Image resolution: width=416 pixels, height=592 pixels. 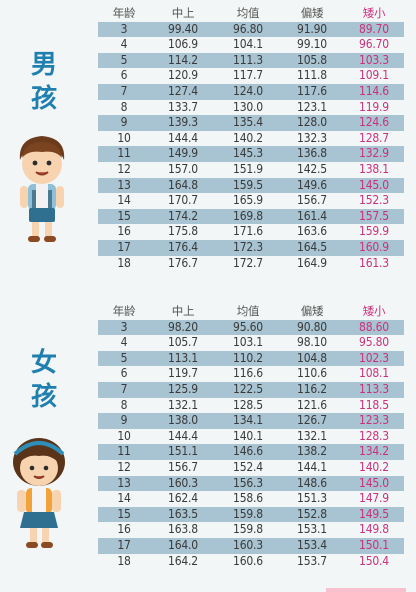 I want to click on girls-cell-age: 8, so click(x=124, y=404).